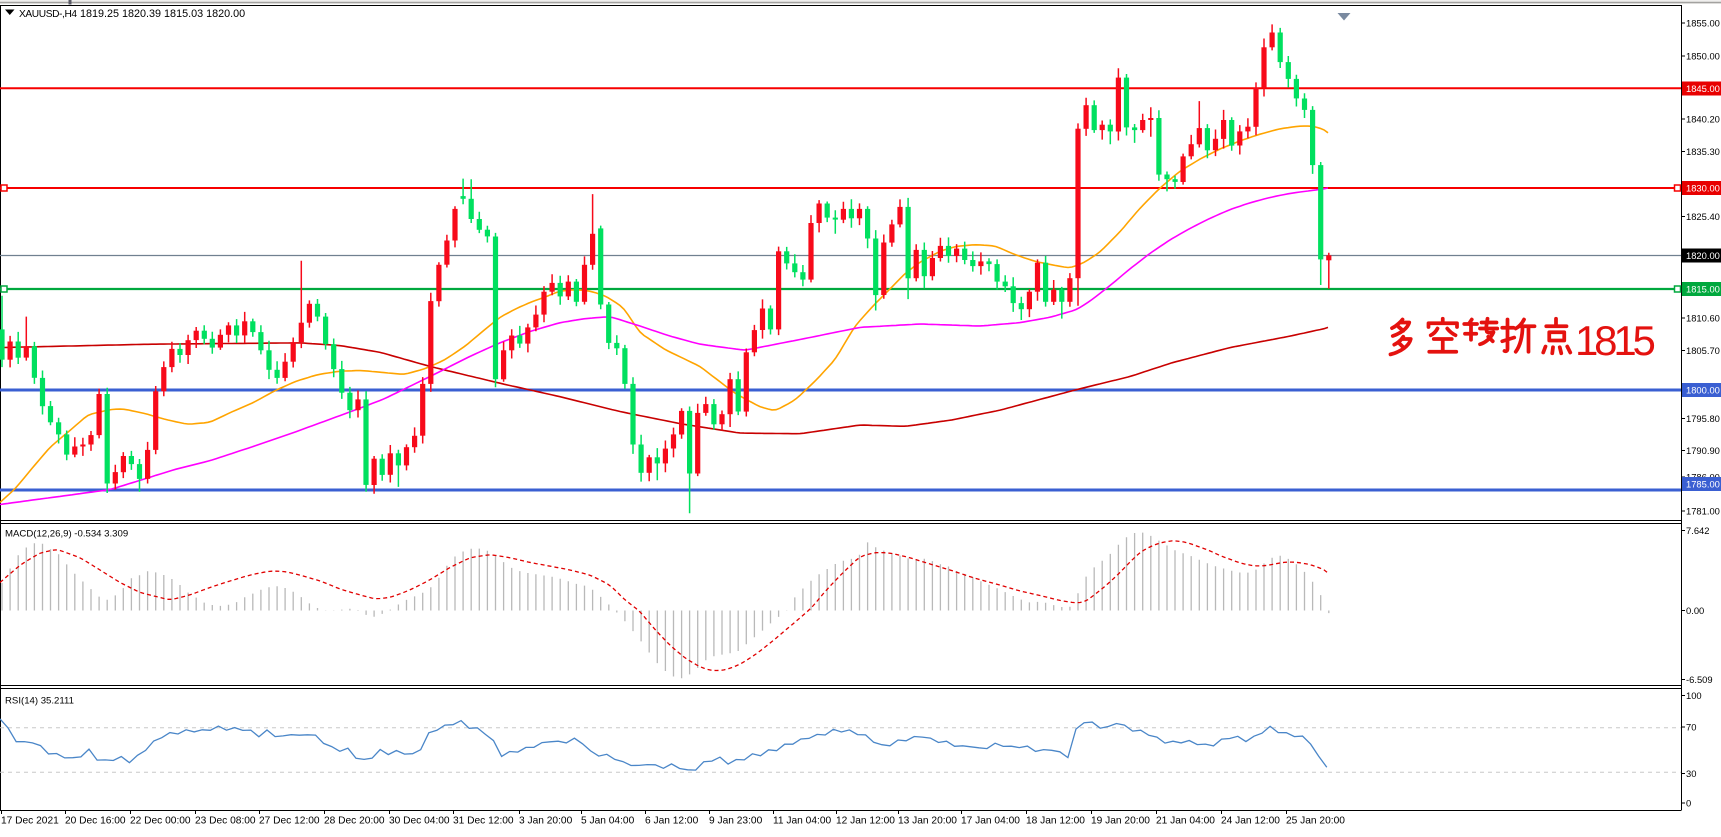 The image size is (1721, 837). I want to click on svg-text: XAUUSD-,H4, so click(48, 14).